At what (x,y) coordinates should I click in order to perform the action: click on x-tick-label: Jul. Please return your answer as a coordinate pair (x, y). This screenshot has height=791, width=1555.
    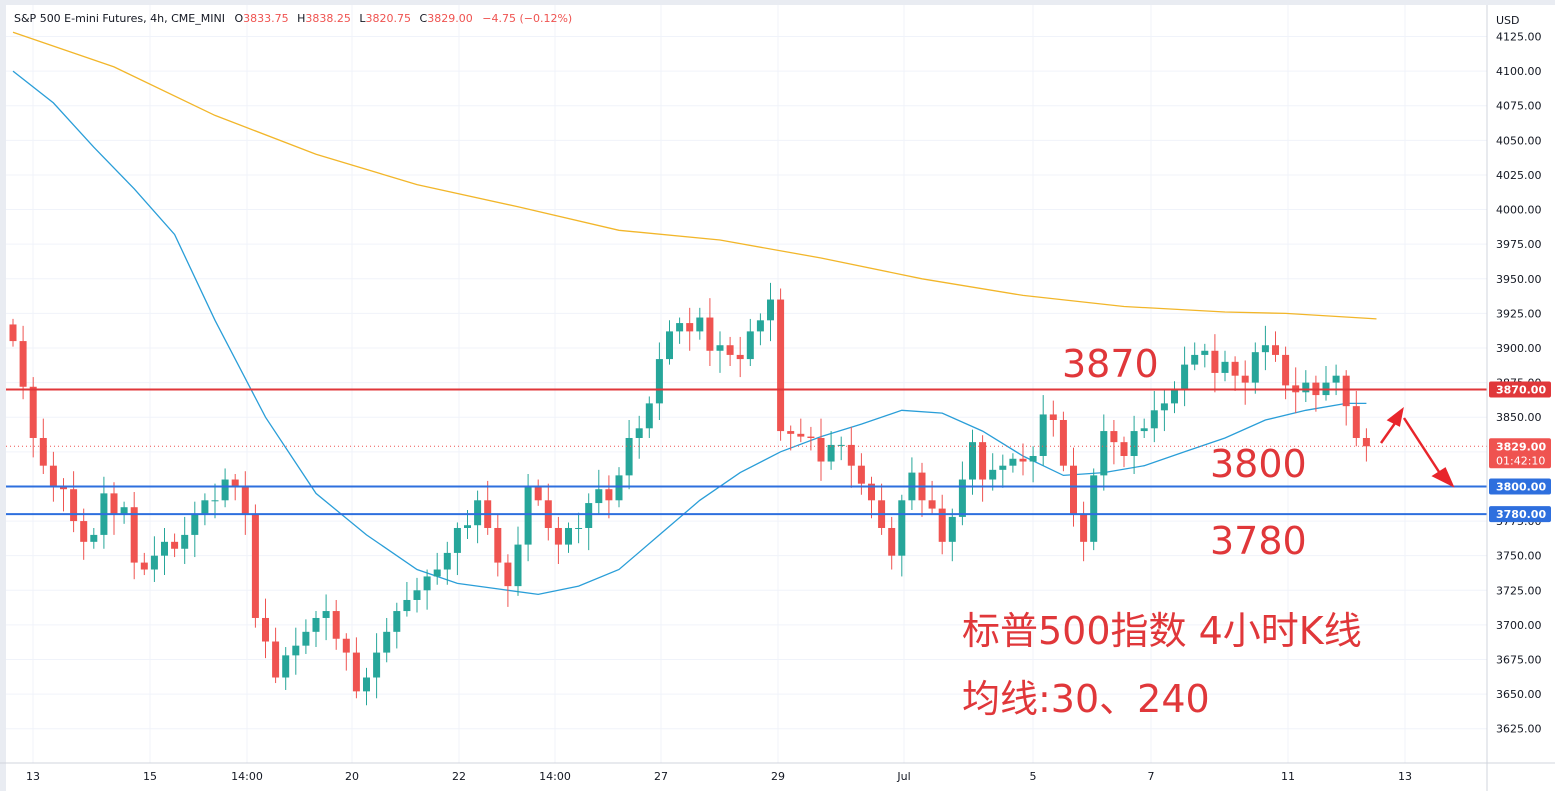
    Looking at the image, I should click on (903, 776).